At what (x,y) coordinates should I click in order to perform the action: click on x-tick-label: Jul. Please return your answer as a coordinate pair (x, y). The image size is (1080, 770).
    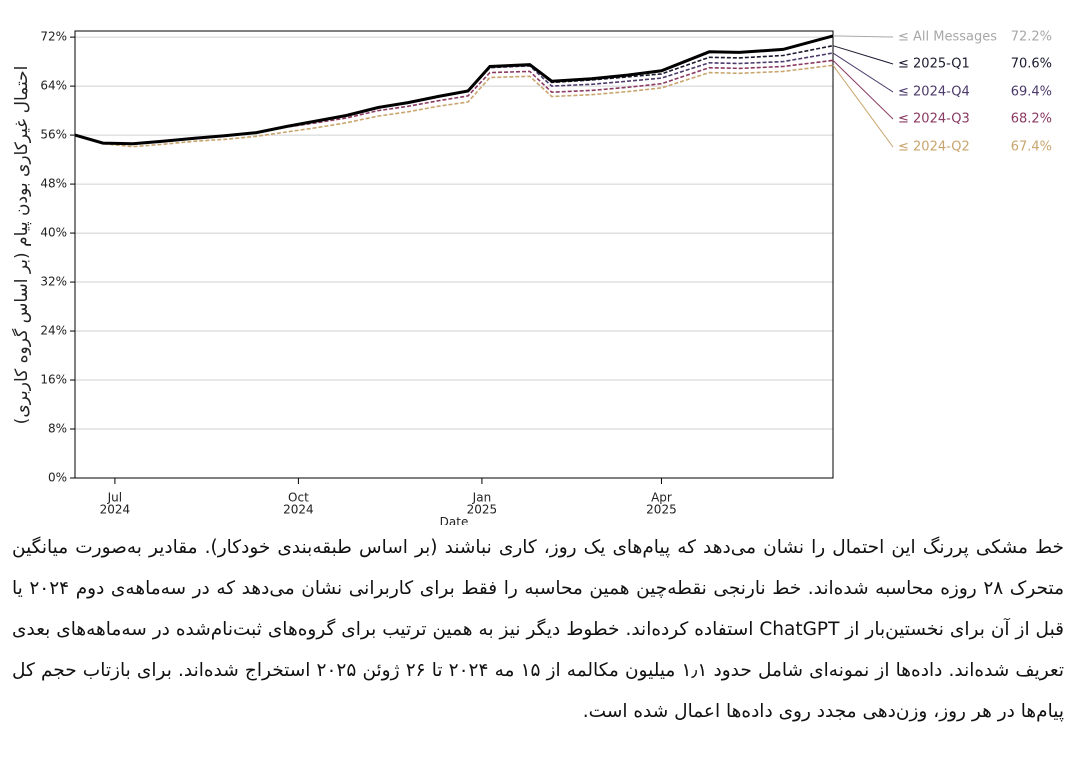
    Looking at the image, I should click on (114, 498).